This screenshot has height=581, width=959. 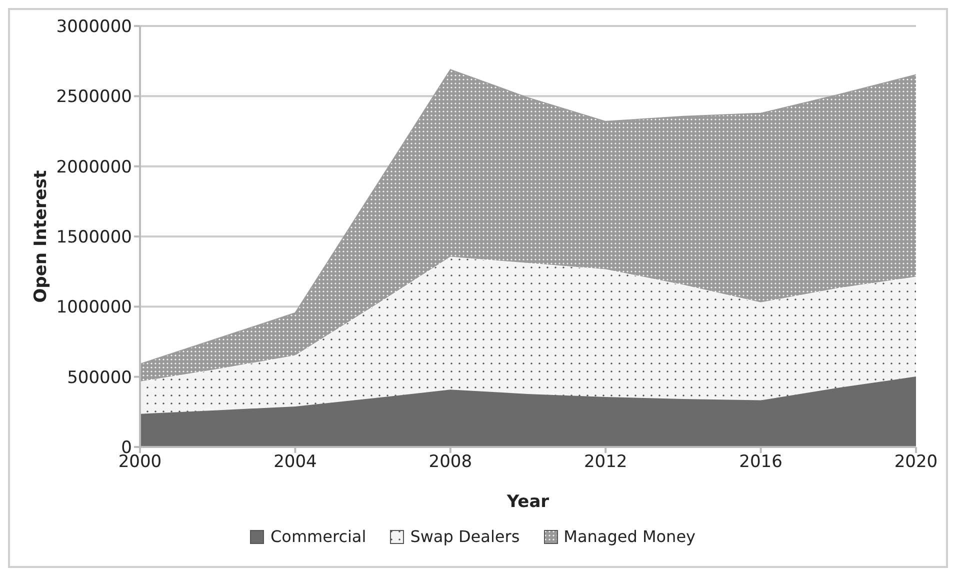 What do you see at coordinates (94, 238) in the screenshot?
I see `y-tick-label: 1500000` at bounding box center [94, 238].